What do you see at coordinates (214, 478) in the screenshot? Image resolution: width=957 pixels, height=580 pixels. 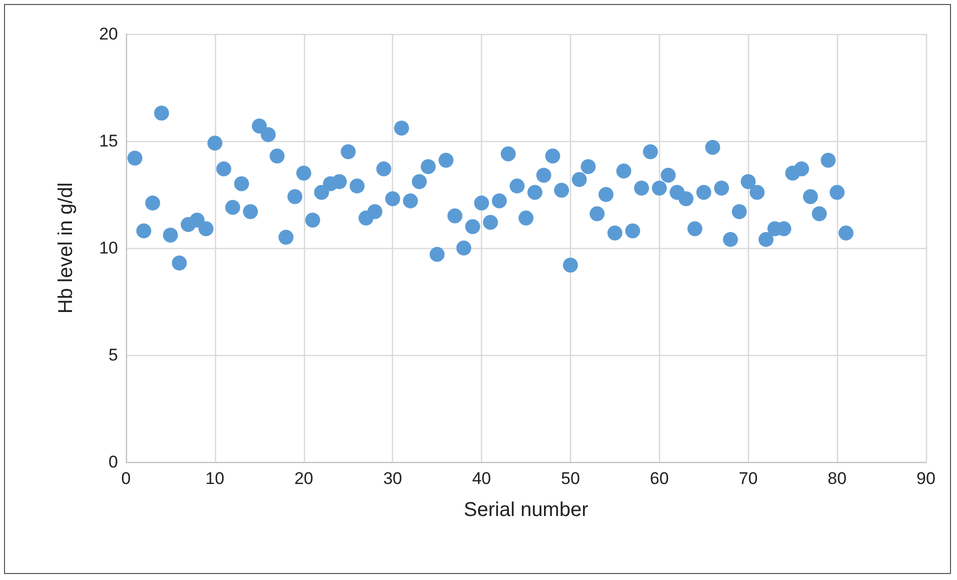 I see `x-tick-label: 10` at bounding box center [214, 478].